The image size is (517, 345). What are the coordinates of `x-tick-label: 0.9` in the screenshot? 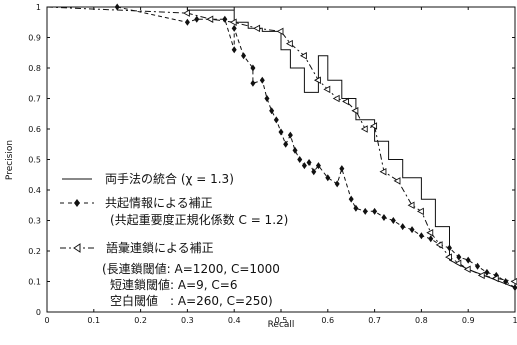 It's located at (468, 320).